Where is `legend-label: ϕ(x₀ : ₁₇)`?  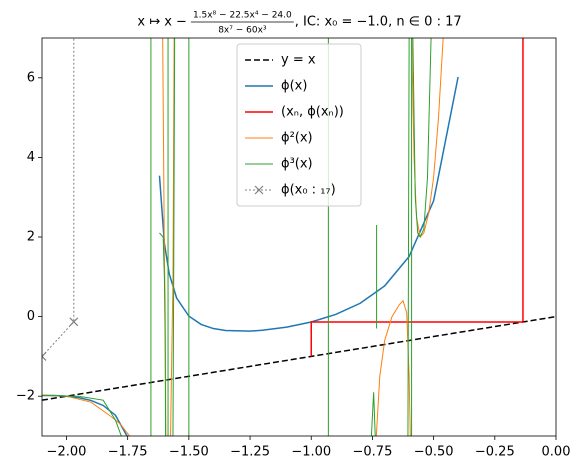
legend-label: ϕ(x₀ : ₁₇) is located at coordinates (308, 190).